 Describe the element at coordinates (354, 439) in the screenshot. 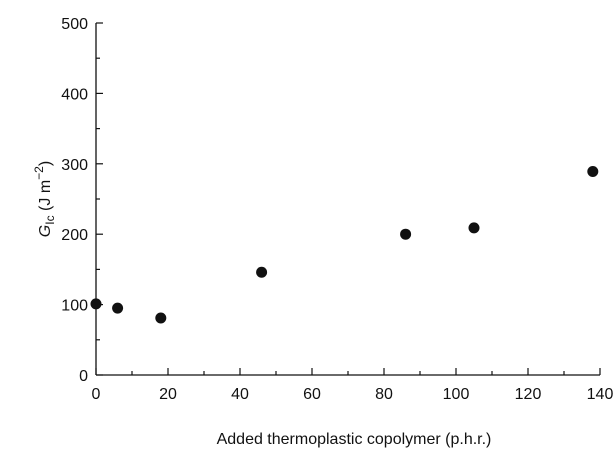

I see `x-axis-title: Added thermoplastic copolymer (p.h.r.)` at that location.